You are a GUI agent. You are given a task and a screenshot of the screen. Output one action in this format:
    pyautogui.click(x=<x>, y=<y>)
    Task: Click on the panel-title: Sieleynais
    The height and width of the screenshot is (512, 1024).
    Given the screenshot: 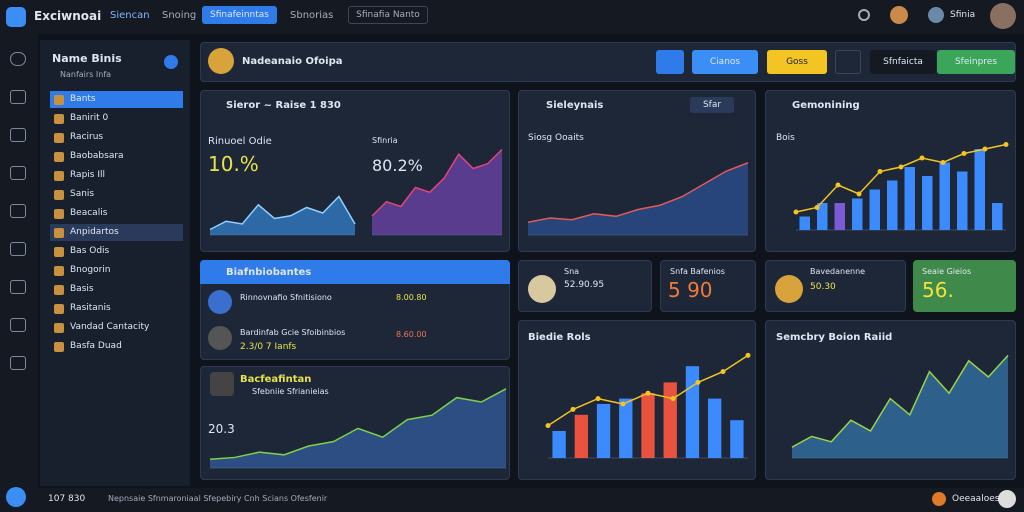 What is the action you would take?
    pyautogui.click(x=575, y=105)
    